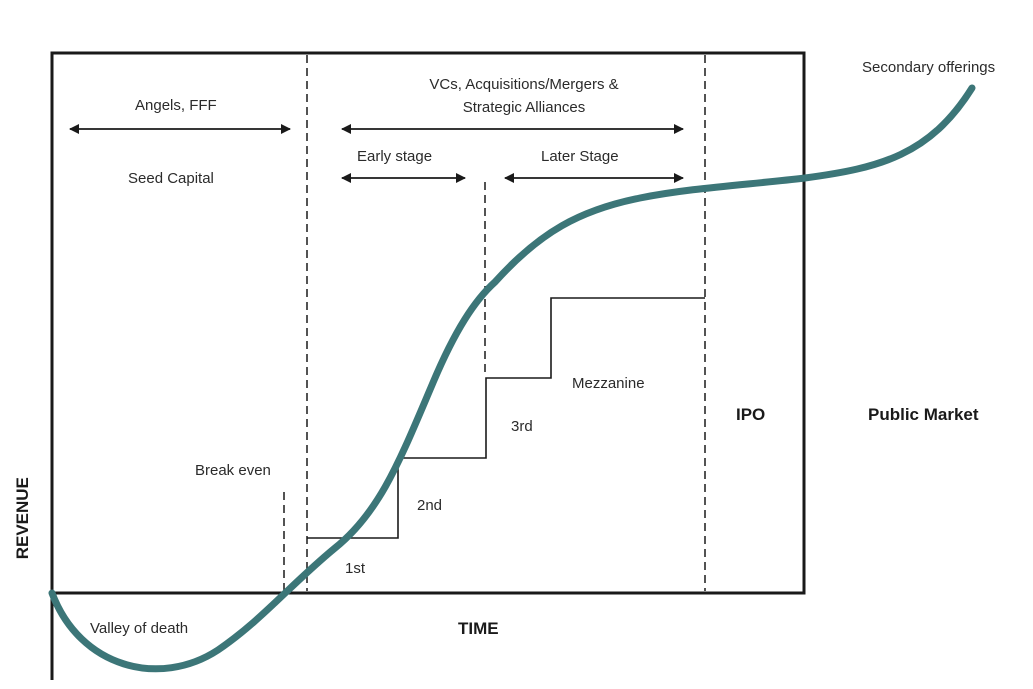  I want to click on label-valley-of-death: Valley of death, so click(139, 628).